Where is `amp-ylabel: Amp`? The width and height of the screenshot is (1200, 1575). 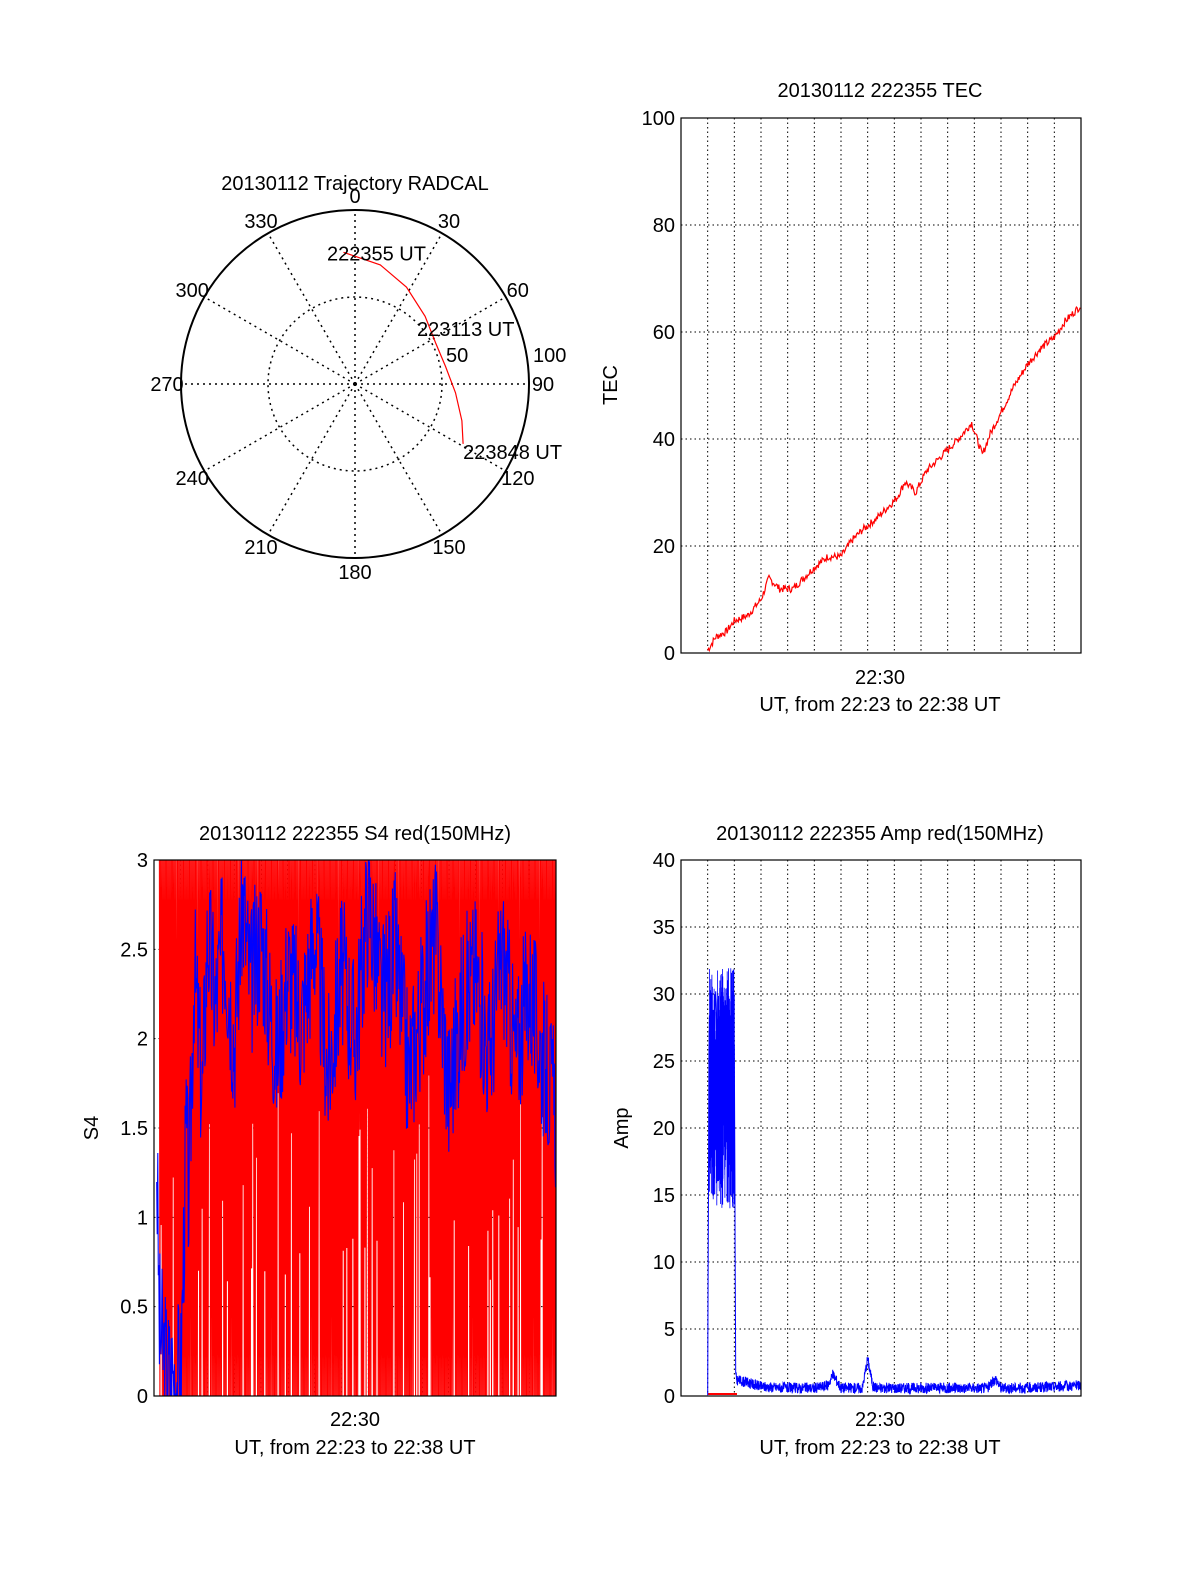
amp-ylabel: Amp is located at coordinates (622, 1127).